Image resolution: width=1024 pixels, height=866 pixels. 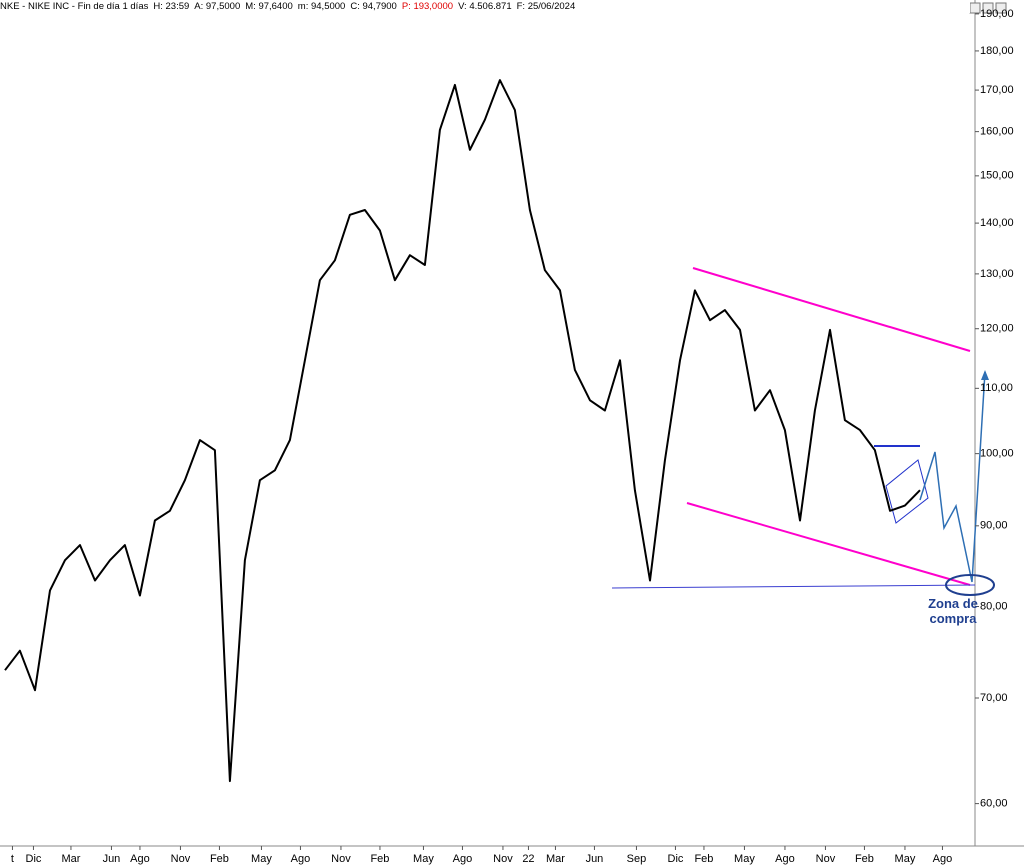 I want to click on header-item: m: 94,5000, so click(x=321, y=6).